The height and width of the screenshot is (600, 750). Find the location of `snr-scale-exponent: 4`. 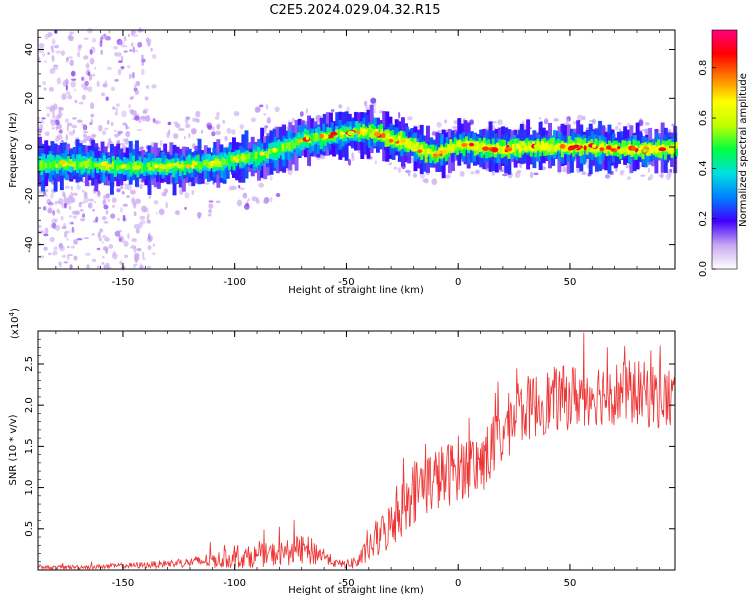

snr-scale-exponent: 4 is located at coordinates (12, 313).